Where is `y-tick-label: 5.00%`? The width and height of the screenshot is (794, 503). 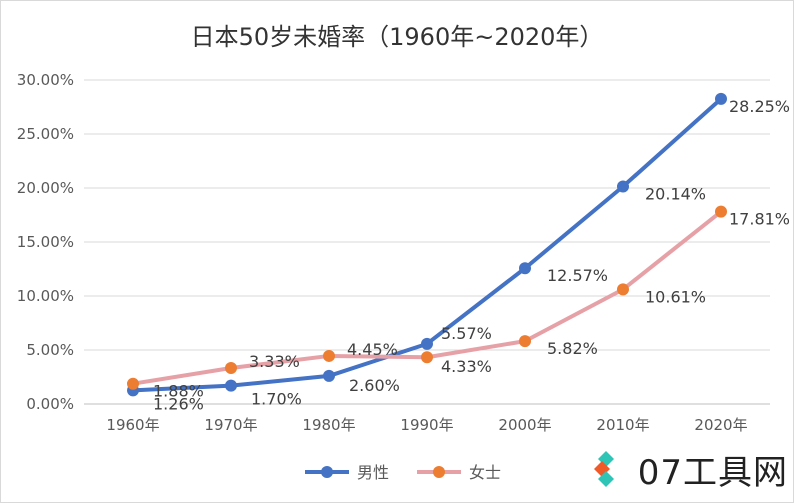 y-tick-label: 5.00% is located at coordinates (50, 350).